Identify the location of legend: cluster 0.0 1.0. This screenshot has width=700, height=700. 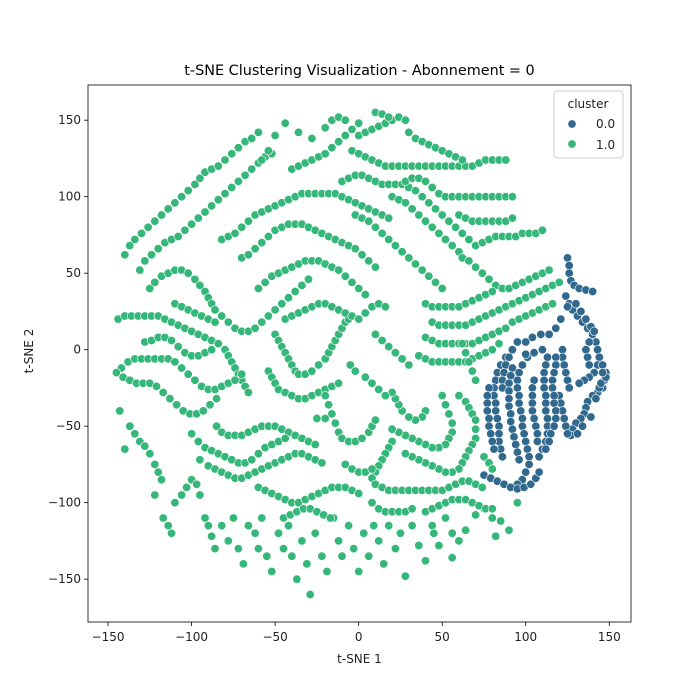
(588, 124).